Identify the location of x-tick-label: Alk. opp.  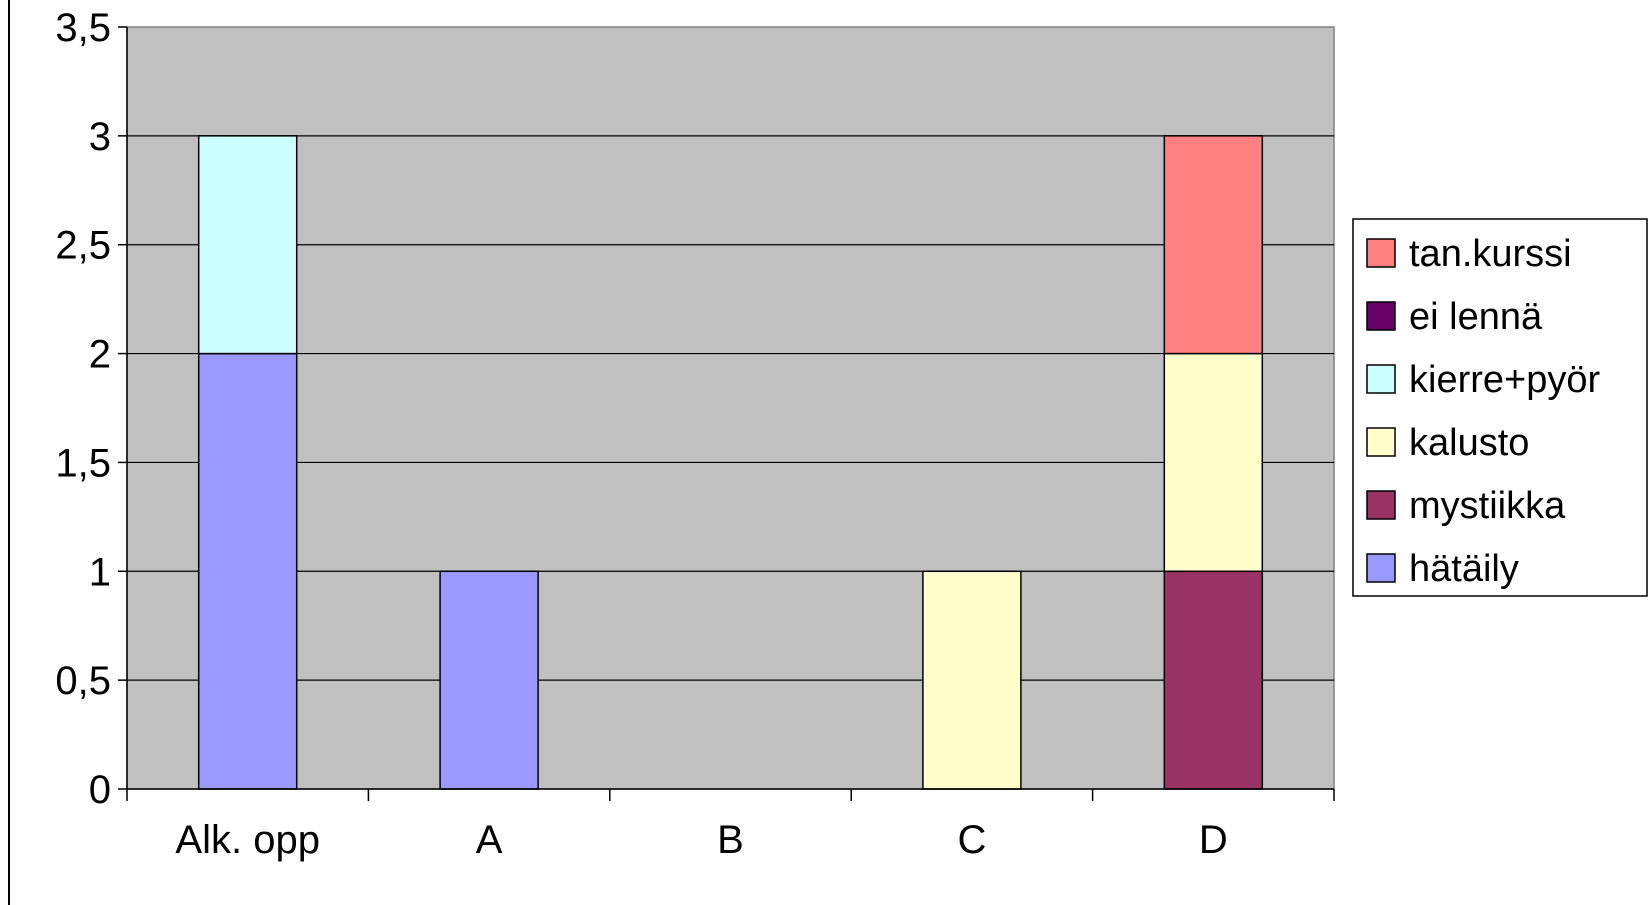
(247, 840).